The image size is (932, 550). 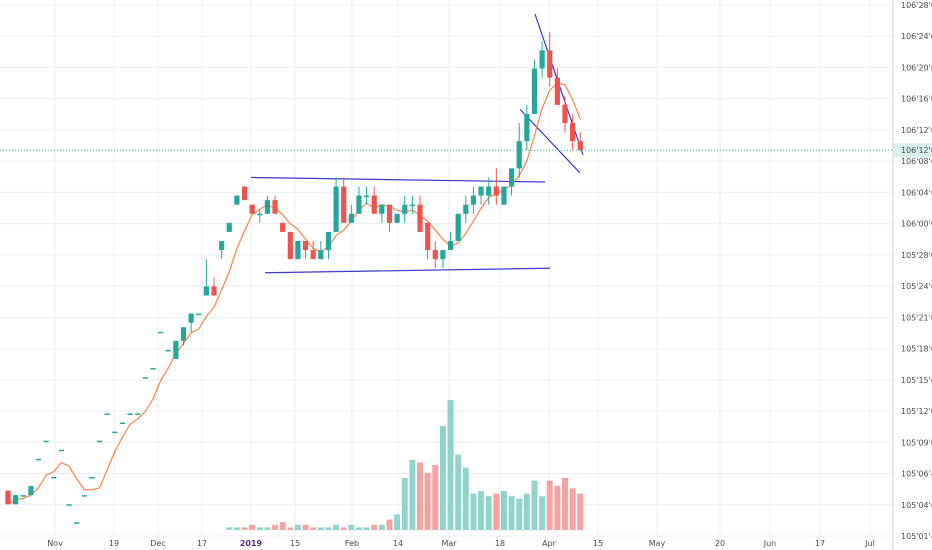 What do you see at coordinates (657, 543) in the screenshot?
I see `time-tick-label: May` at bounding box center [657, 543].